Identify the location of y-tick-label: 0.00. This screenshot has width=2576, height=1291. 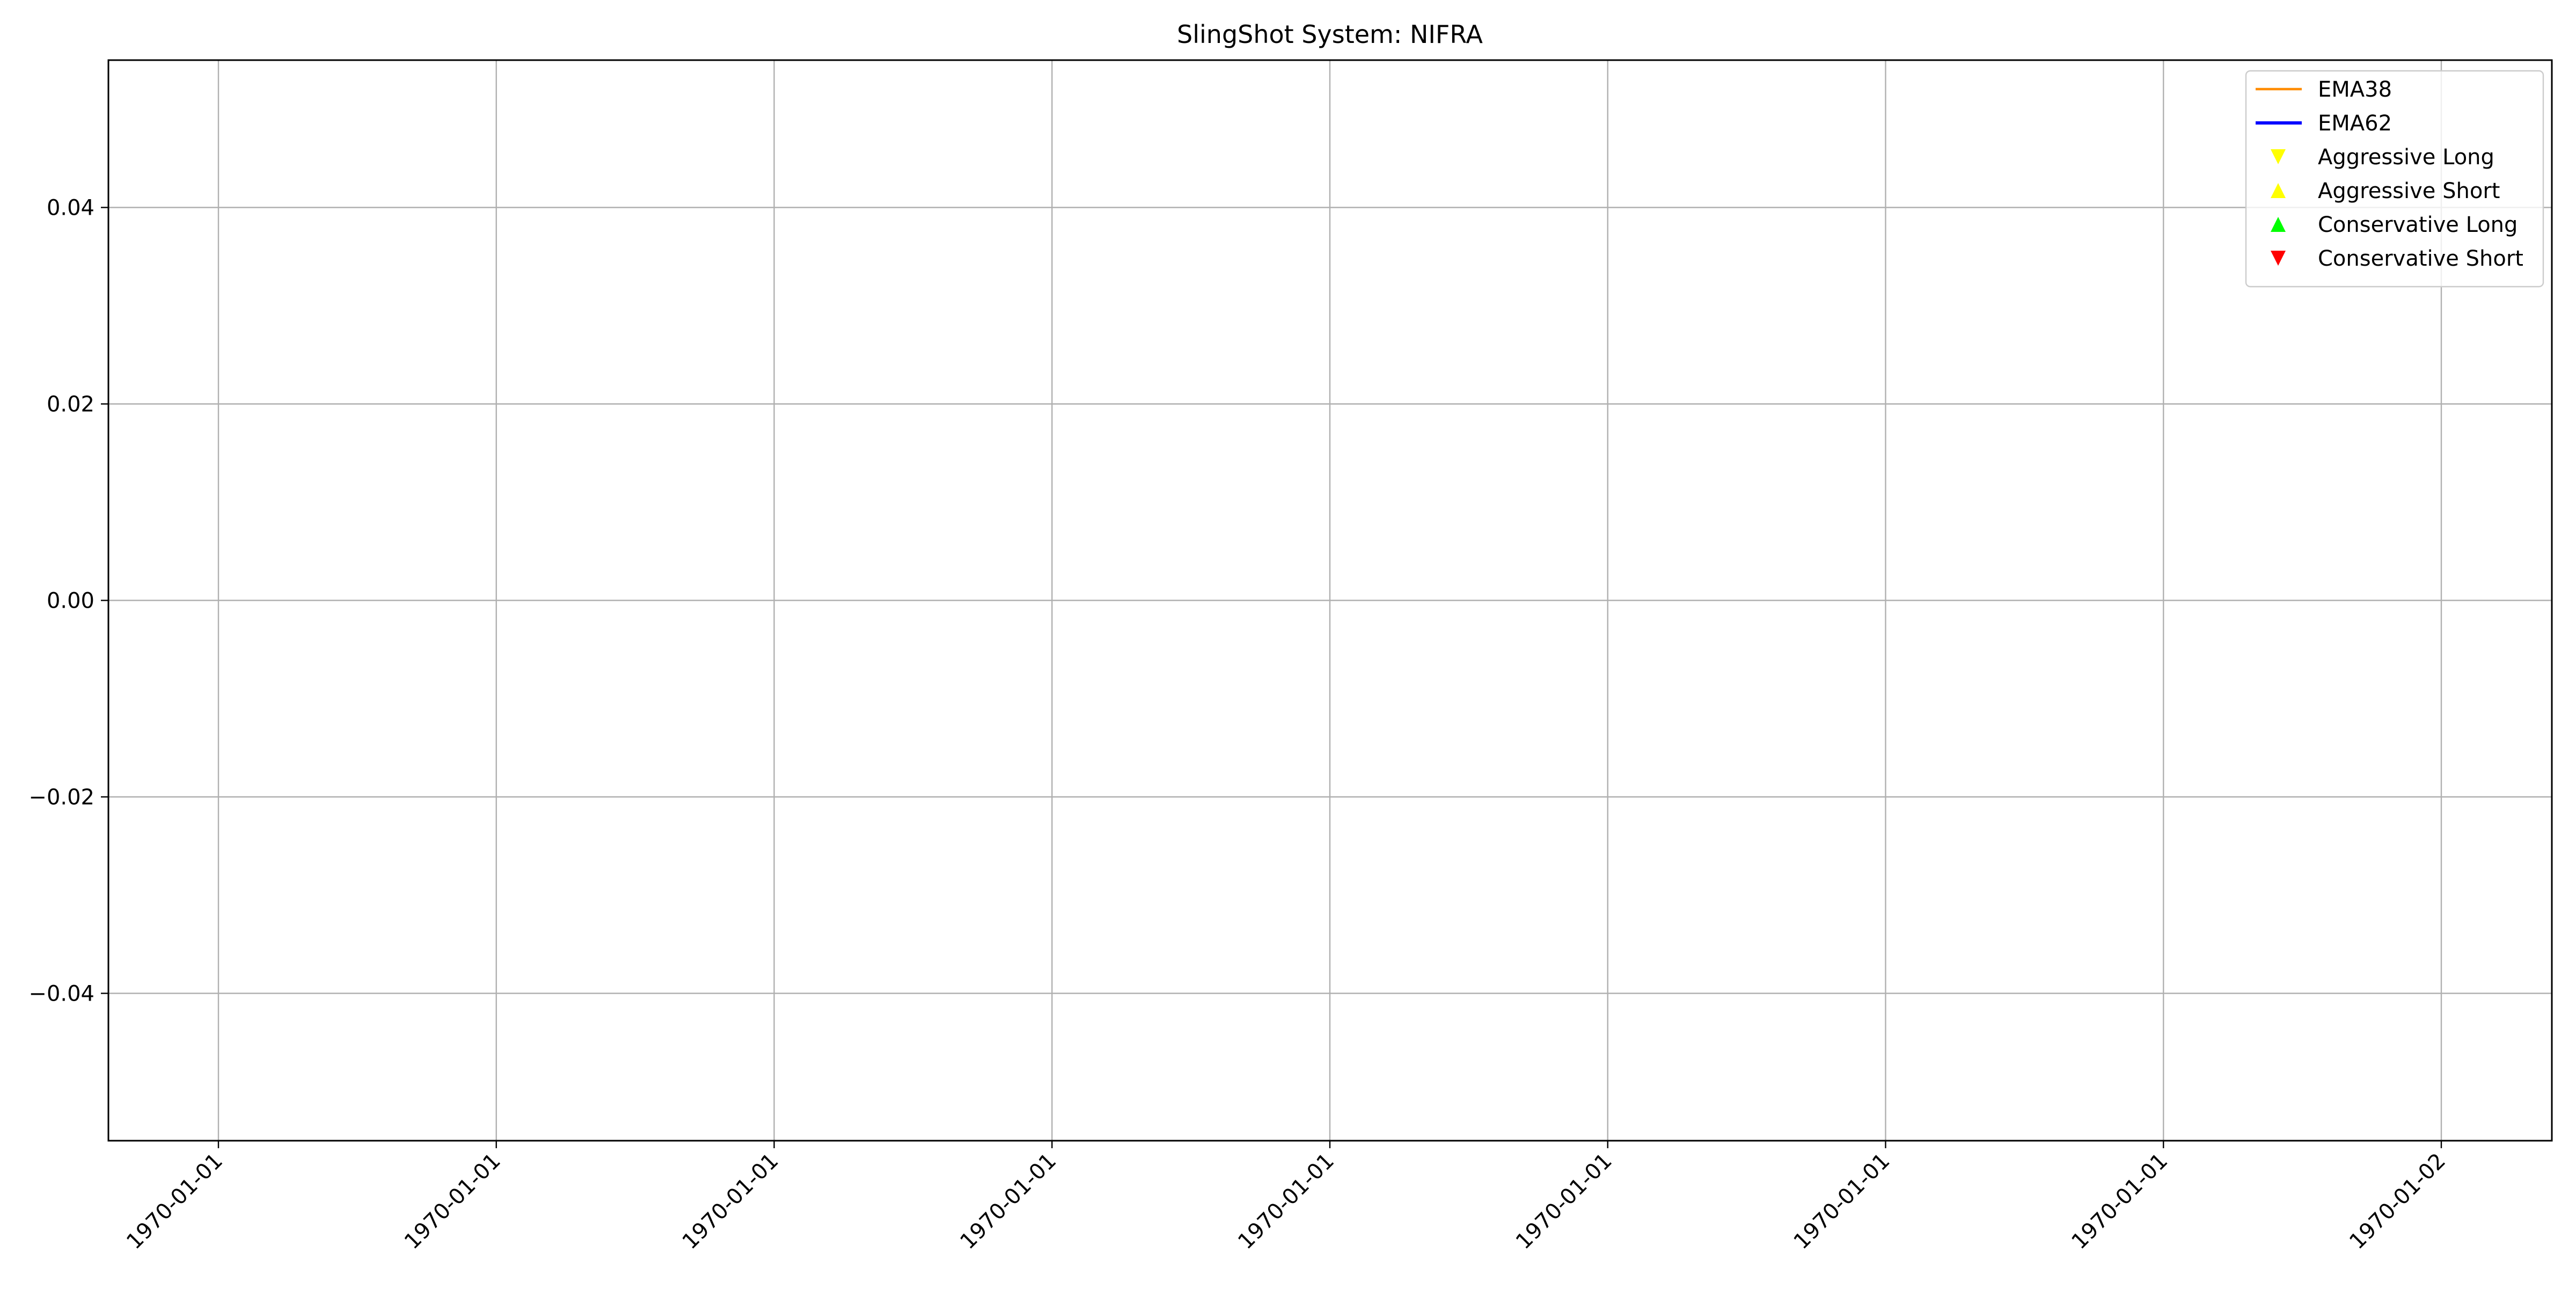
(70, 601).